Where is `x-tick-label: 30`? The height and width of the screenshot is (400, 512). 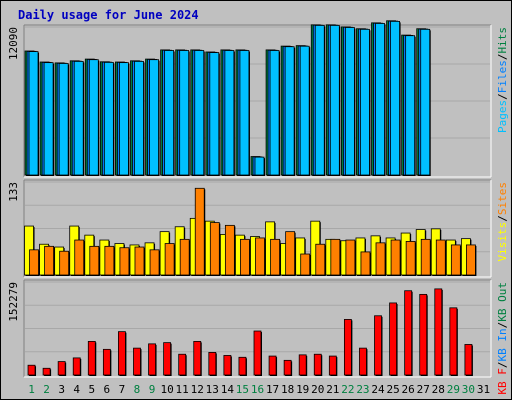 x-tick-label: 30 is located at coordinates (468, 389).